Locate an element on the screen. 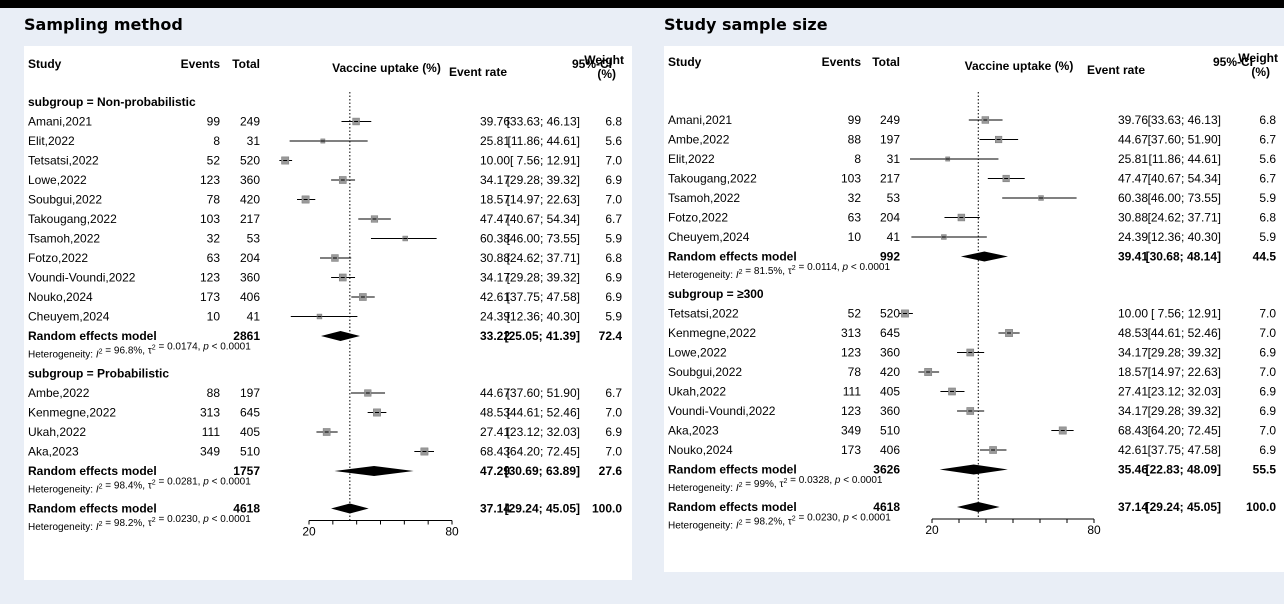 Image resolution: width=1284 pixels, height=604 pixels. header-events: Events is located at coordinates (842, 62).